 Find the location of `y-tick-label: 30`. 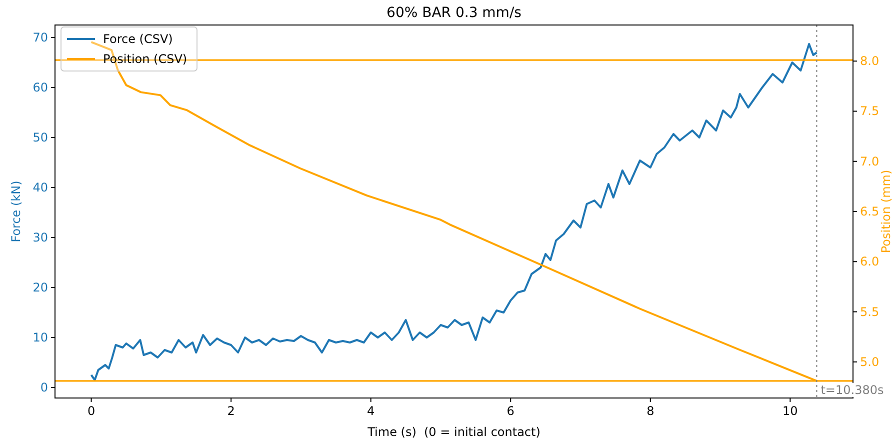

y-tick-label: 30 is located at coordinates (40, 237).